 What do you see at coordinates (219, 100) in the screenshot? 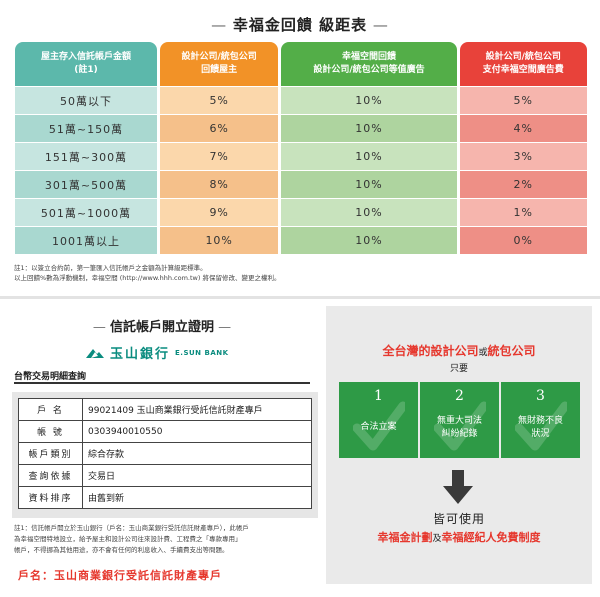
I see `owner-rebate-cell: 5%` at bounding box center [219, 100].